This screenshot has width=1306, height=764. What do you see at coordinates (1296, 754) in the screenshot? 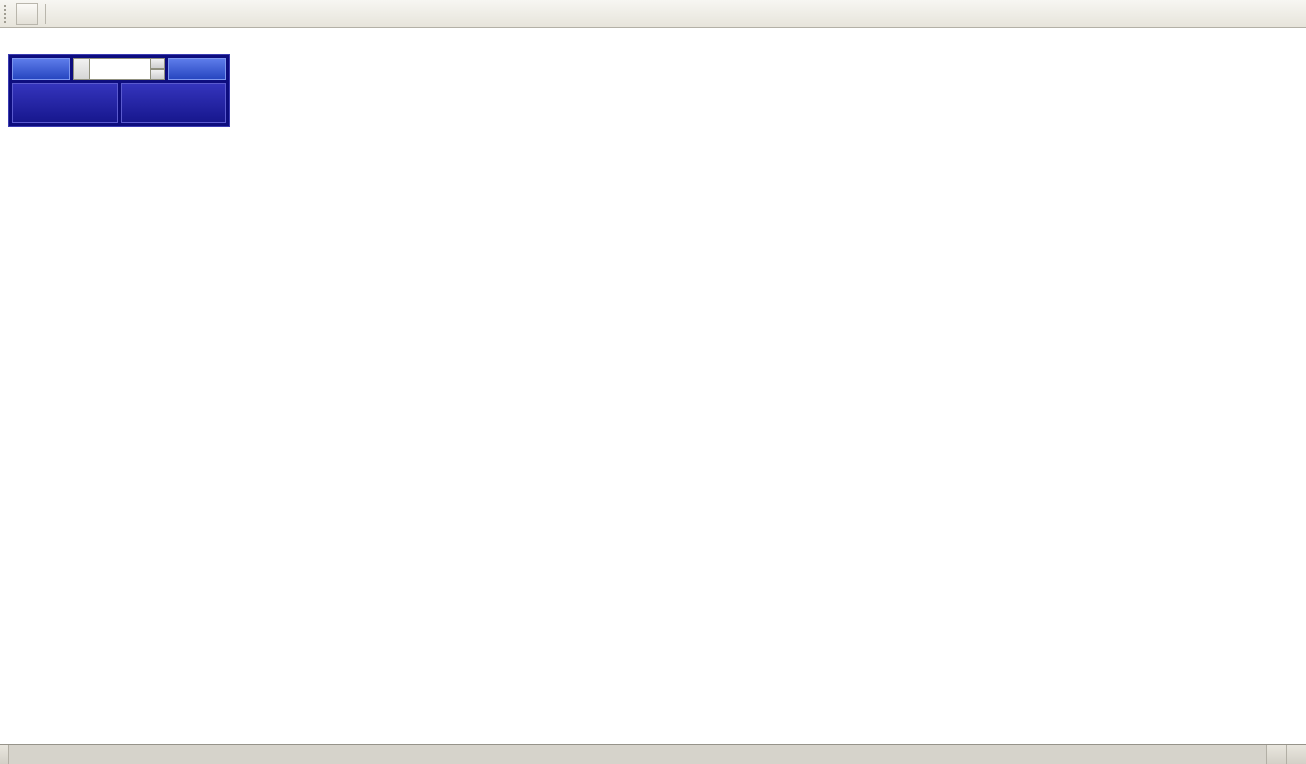
I see `tabs-scroll-right-button` at bounding box center [1296, 754].